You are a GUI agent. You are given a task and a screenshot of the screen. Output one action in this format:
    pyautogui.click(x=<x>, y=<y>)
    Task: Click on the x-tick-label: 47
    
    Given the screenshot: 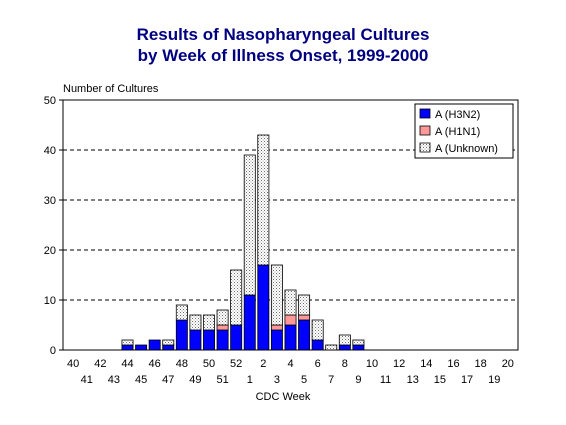 What is the action you would take?
    pyautogui.click(x=168, y=380)
    